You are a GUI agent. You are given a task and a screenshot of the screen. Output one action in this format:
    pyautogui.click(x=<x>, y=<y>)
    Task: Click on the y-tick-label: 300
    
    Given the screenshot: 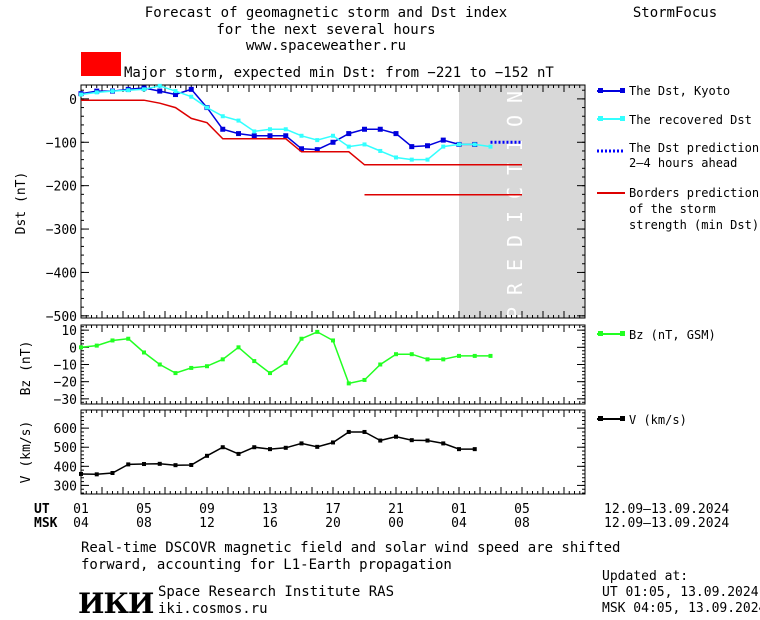 What is the action you would take?
    pyautogui.click(x=65, y=486)
    